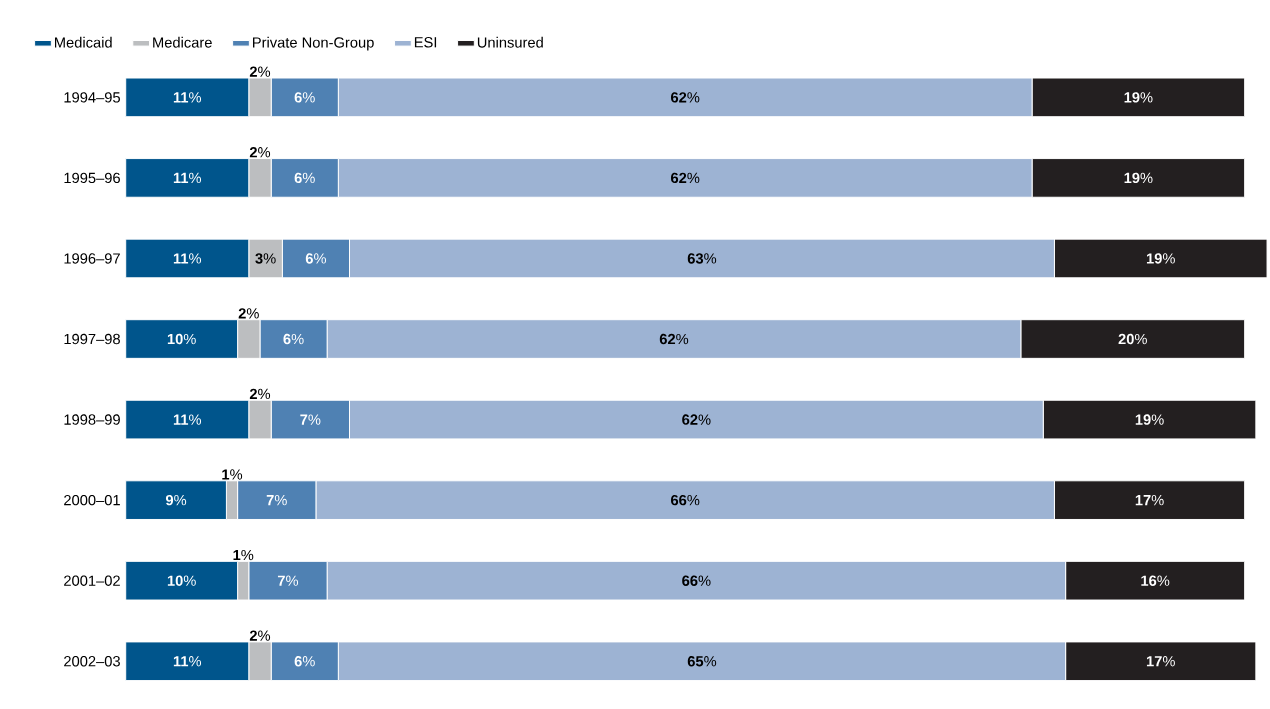 Image resolution: width=1270 pixels, height=709 pixels. Describe the element at coordinates (92, 500) in the screenshot. I see `y-tick-label: 2000–01` at that location.